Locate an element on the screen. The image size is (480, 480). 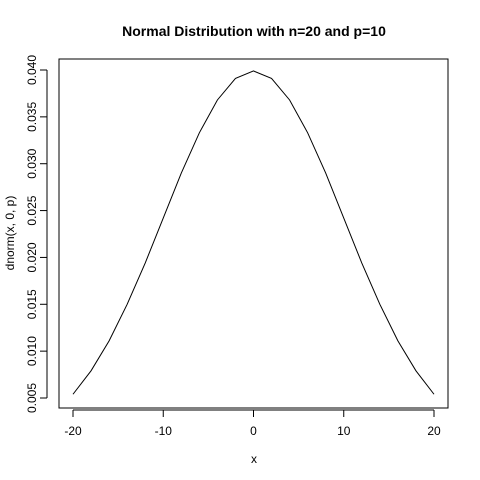
y-tick-label: 0.025 is located at coordinates (32, 210).